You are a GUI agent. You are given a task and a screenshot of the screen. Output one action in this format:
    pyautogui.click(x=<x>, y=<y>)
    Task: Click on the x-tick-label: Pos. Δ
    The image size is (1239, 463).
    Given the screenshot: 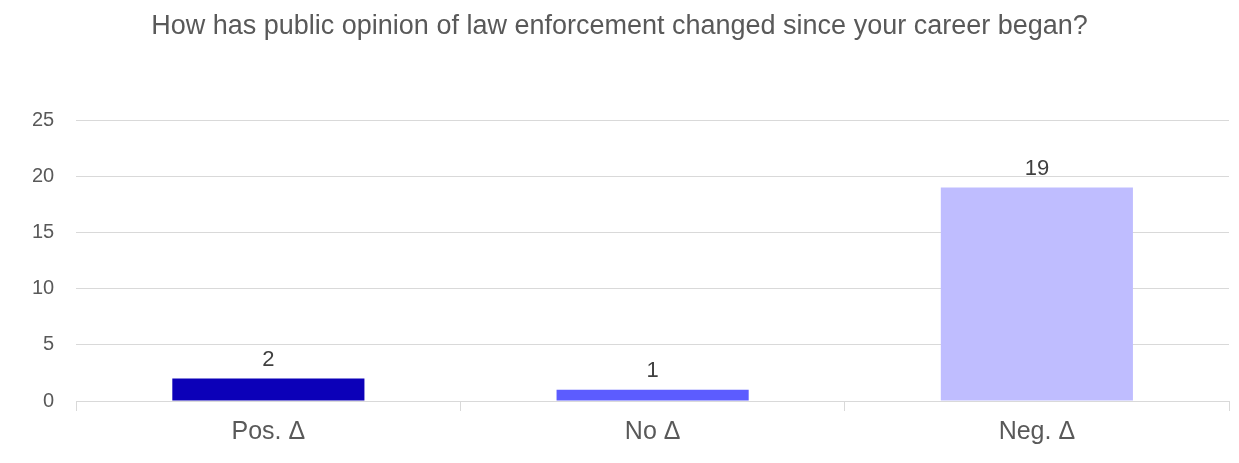 What is the action you would take?
    pyautogui.click(x=268, y=429)
    